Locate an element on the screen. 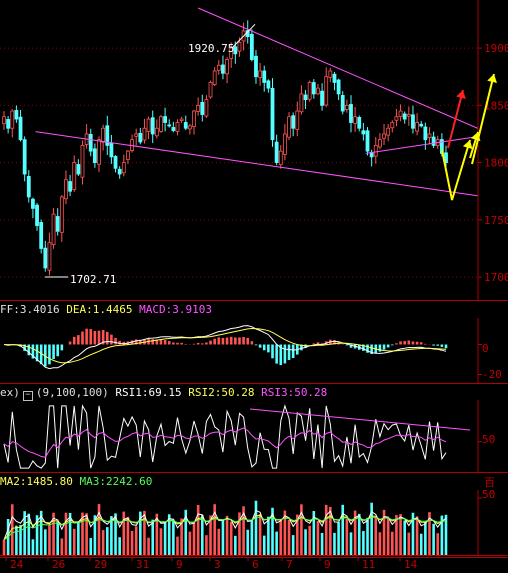 This screenshot has width=508, height=573. x-axis-label: 24 is located at coordinates (17, 564).